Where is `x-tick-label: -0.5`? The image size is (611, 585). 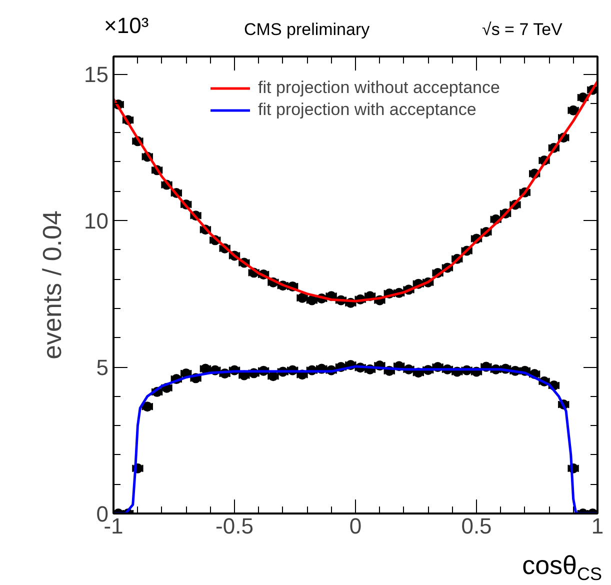 x-tick-label: -0.5 is located at coordinates (235, 526).